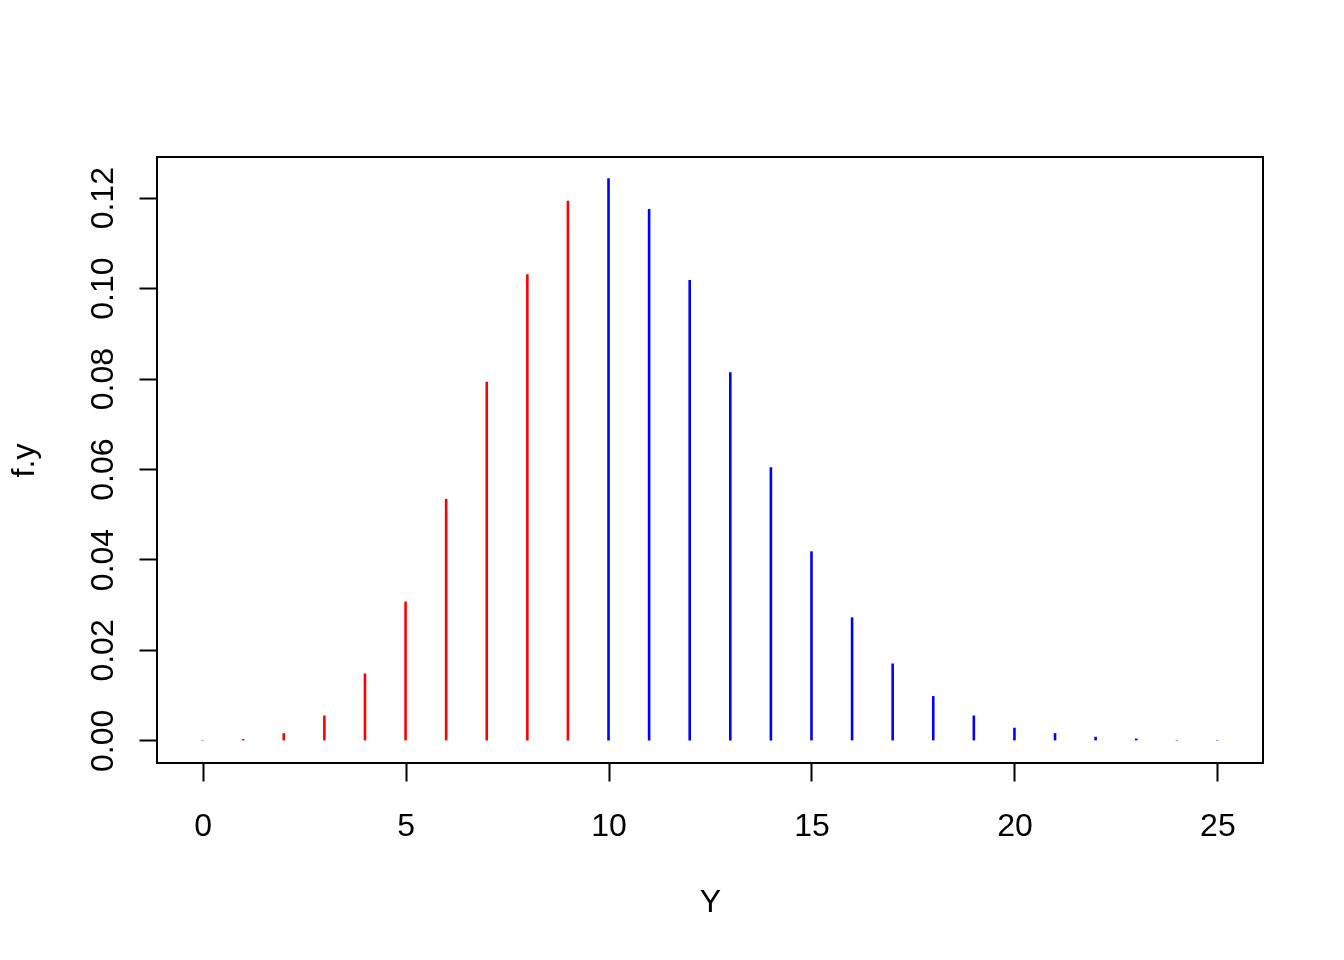 Image resolution: width=1344 pixels, height=960 pixels. Describe the element at coordinates (101, 469) in the screenshot. I see `y-tick-label: 0.06` at that location.